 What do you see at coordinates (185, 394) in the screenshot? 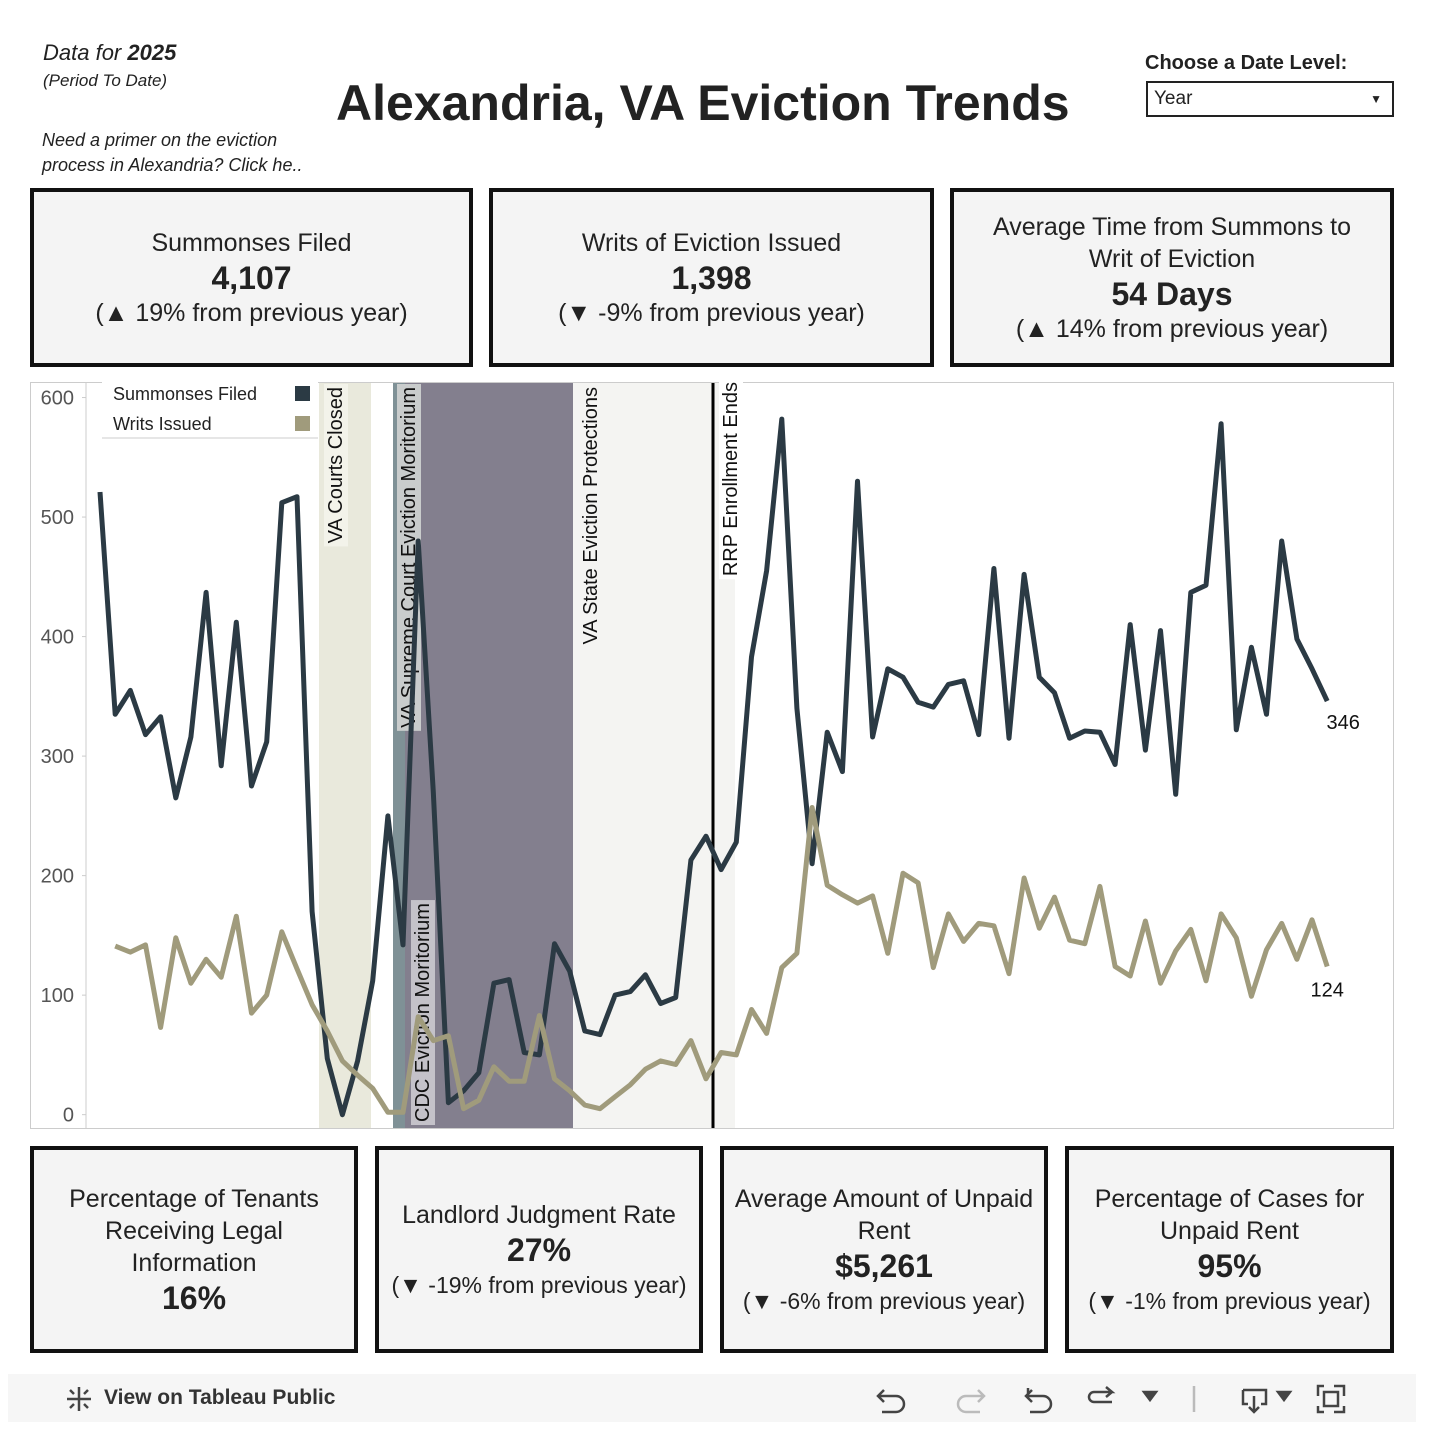
I see `legend-label: Summonses Filed` at bounding box center [185, 394].